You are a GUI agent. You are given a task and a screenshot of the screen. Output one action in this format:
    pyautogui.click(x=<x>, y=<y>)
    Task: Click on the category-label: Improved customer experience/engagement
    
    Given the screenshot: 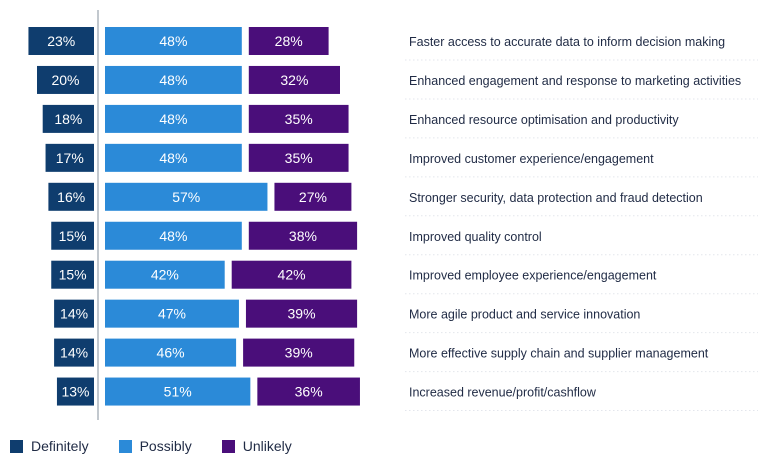 What is the action you would take?
    pyautogui.click(x=531, y=159)
    